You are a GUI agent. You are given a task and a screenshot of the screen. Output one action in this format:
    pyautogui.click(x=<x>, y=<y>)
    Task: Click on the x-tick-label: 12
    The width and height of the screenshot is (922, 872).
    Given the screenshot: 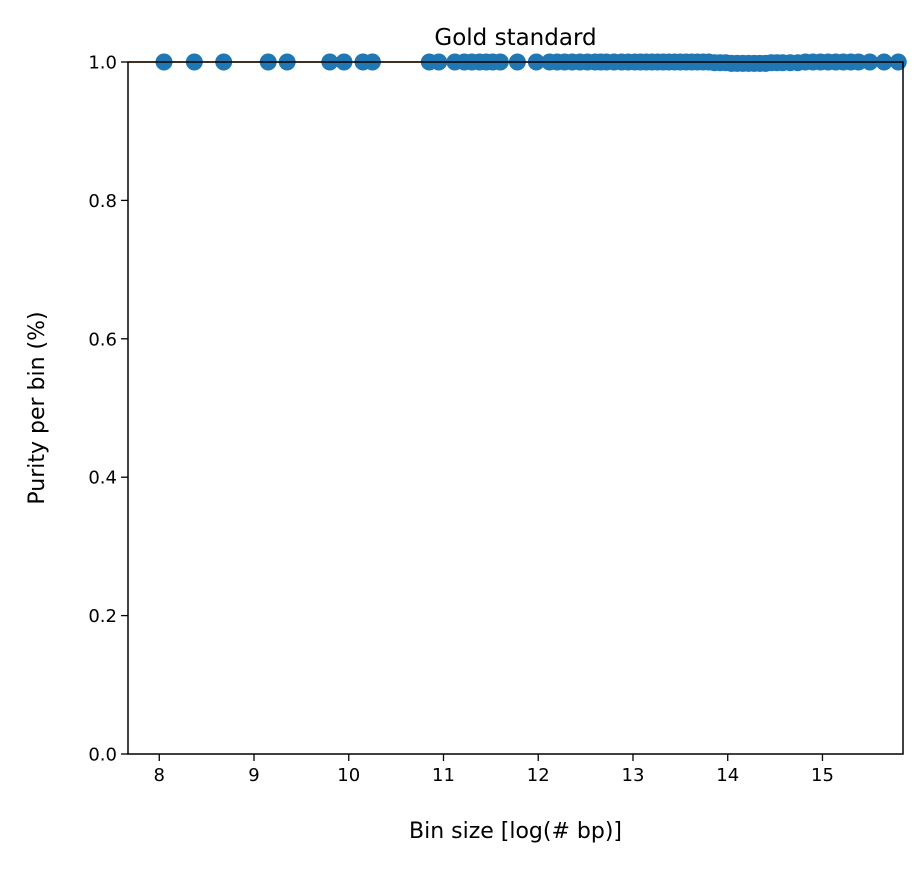 What is the action you would take?
    pyautogui.click(x=538, y=775)
    